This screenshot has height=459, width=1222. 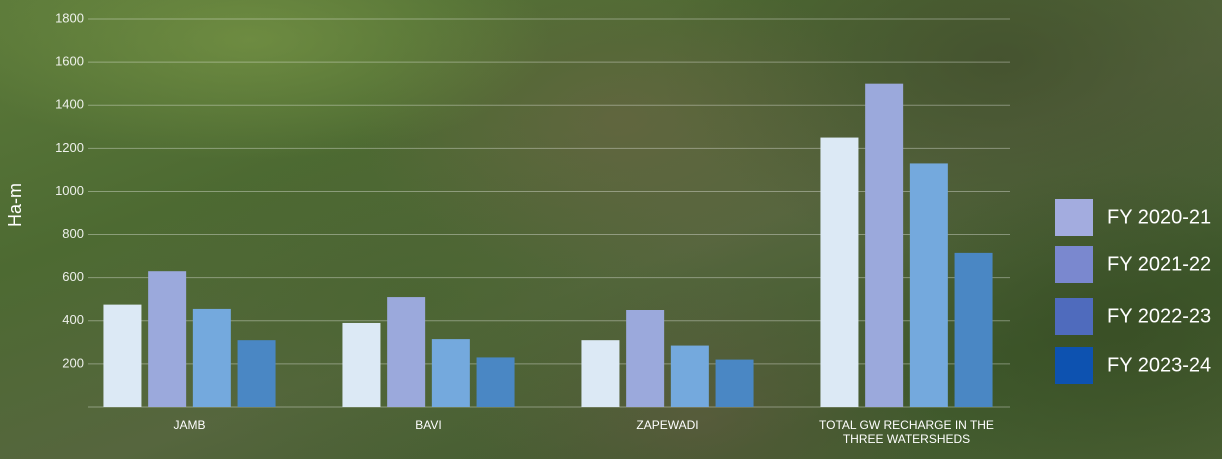 What do you see at coordinates (73, 362) in the screenshot?
I see `y-tick-label: 200` at bounding box center [73, 362].